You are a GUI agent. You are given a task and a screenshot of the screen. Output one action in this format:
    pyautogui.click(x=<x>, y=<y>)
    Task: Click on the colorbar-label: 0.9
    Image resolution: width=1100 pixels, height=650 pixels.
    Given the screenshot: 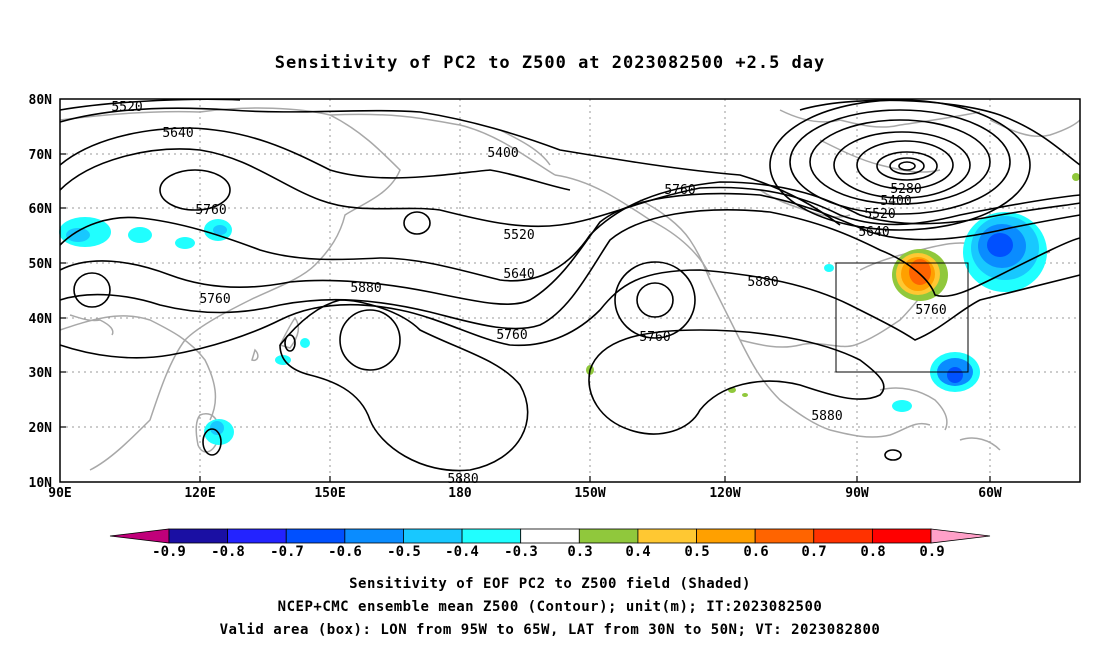 What is the action you would take?
    pyautogui.click(x=931, y=552)
    